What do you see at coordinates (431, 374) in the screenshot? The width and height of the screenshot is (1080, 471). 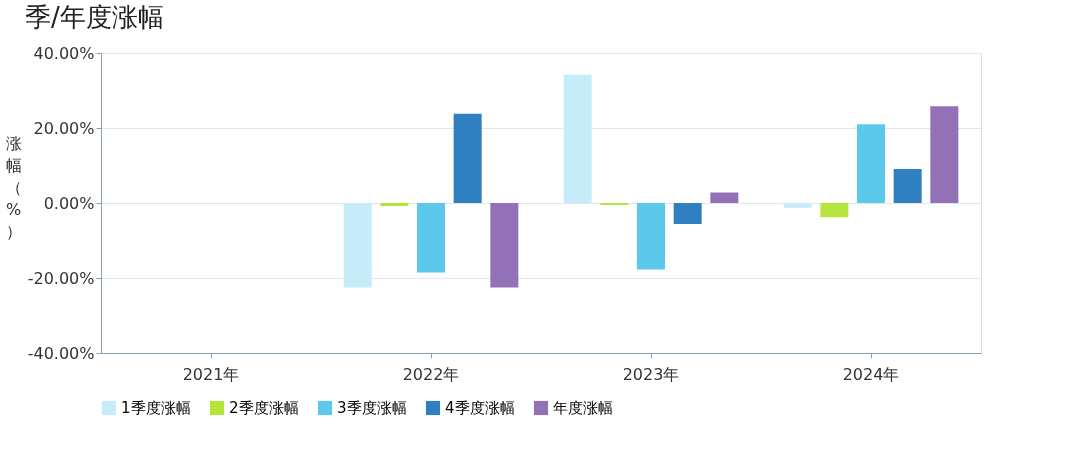 I see `x-tick-label: 2022年` at bounding box center [431, 374].